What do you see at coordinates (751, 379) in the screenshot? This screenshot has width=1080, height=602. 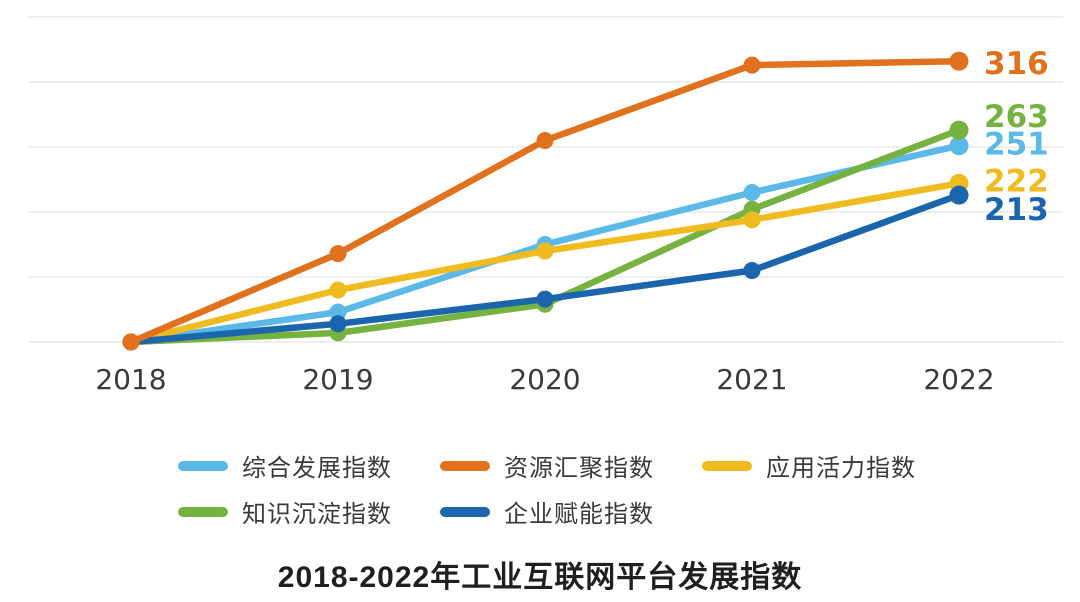 I see `x-axis-tick-label: 2021` at bounding box center [751, 379].